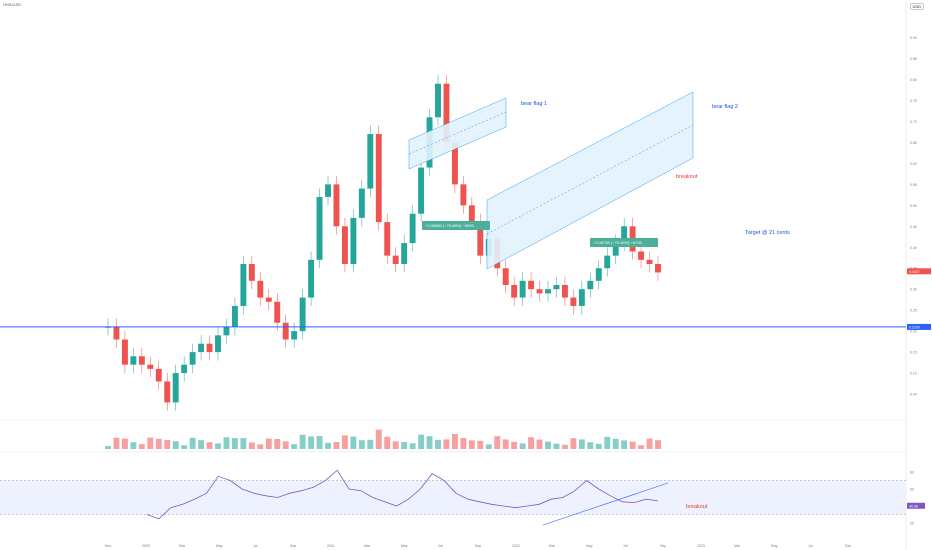  What do you see at coordinates (913, 143) in the screenshot?
I see `price-axis-tick: 0.65` at bounding box center [913, 143].